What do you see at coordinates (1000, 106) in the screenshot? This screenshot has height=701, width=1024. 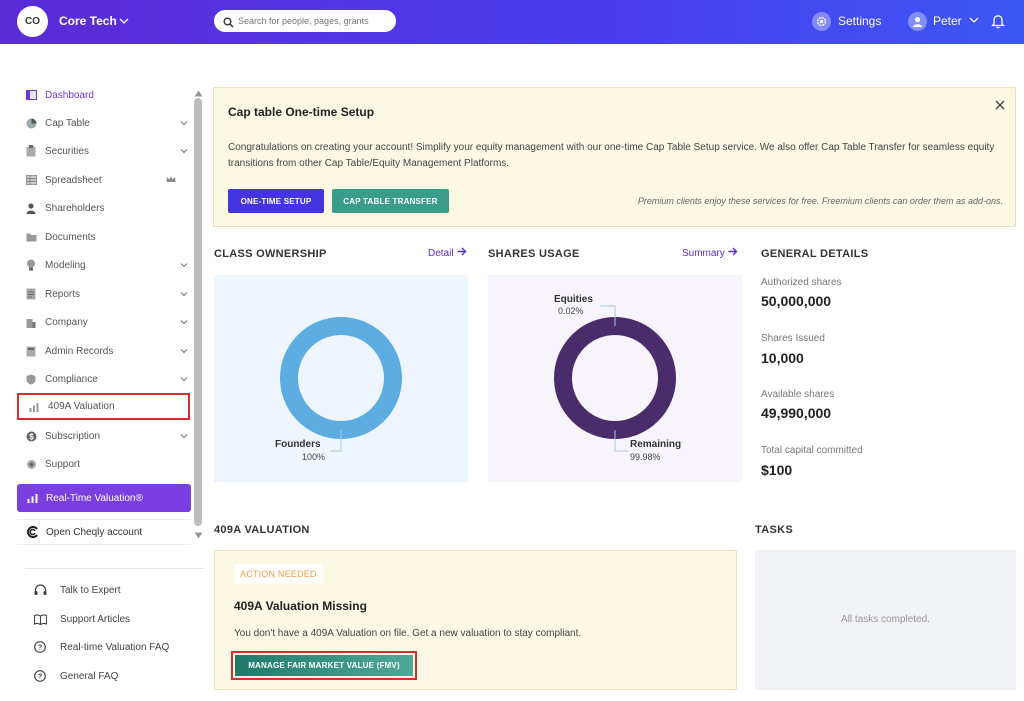 I see `close-icon` at bounding box center [1000, 106].